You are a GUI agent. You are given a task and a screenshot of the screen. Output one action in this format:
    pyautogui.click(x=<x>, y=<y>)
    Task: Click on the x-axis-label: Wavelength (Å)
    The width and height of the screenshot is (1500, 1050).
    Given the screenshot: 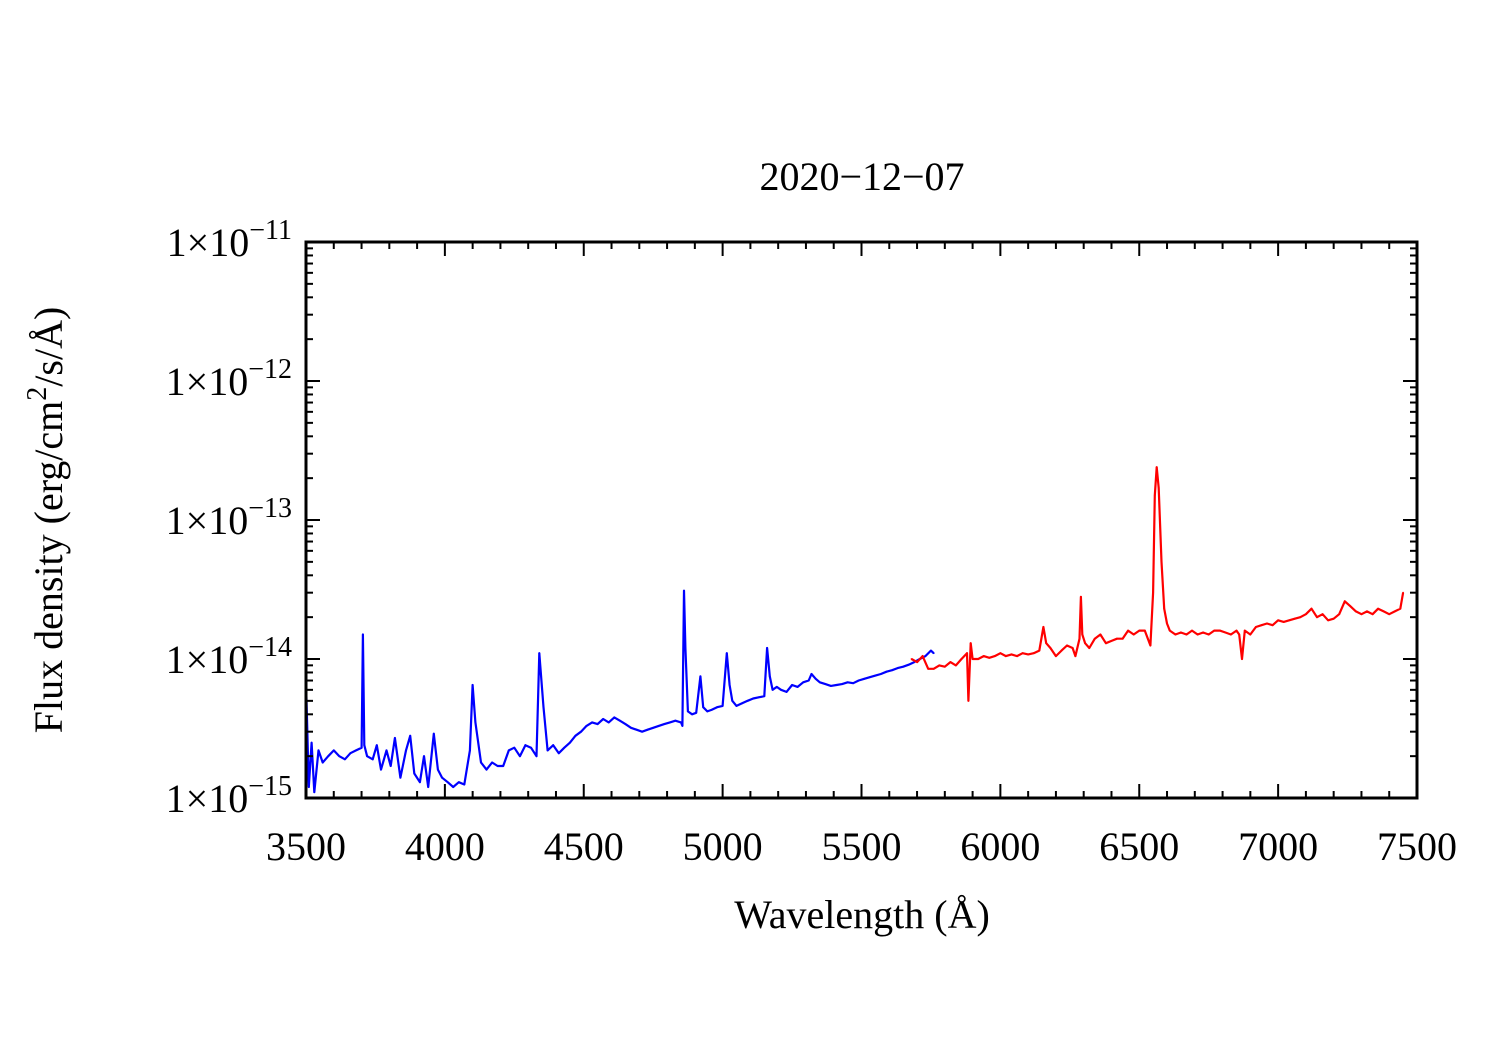 What is the action you would take?
    pyautogui.click(x=862, y=914)
    